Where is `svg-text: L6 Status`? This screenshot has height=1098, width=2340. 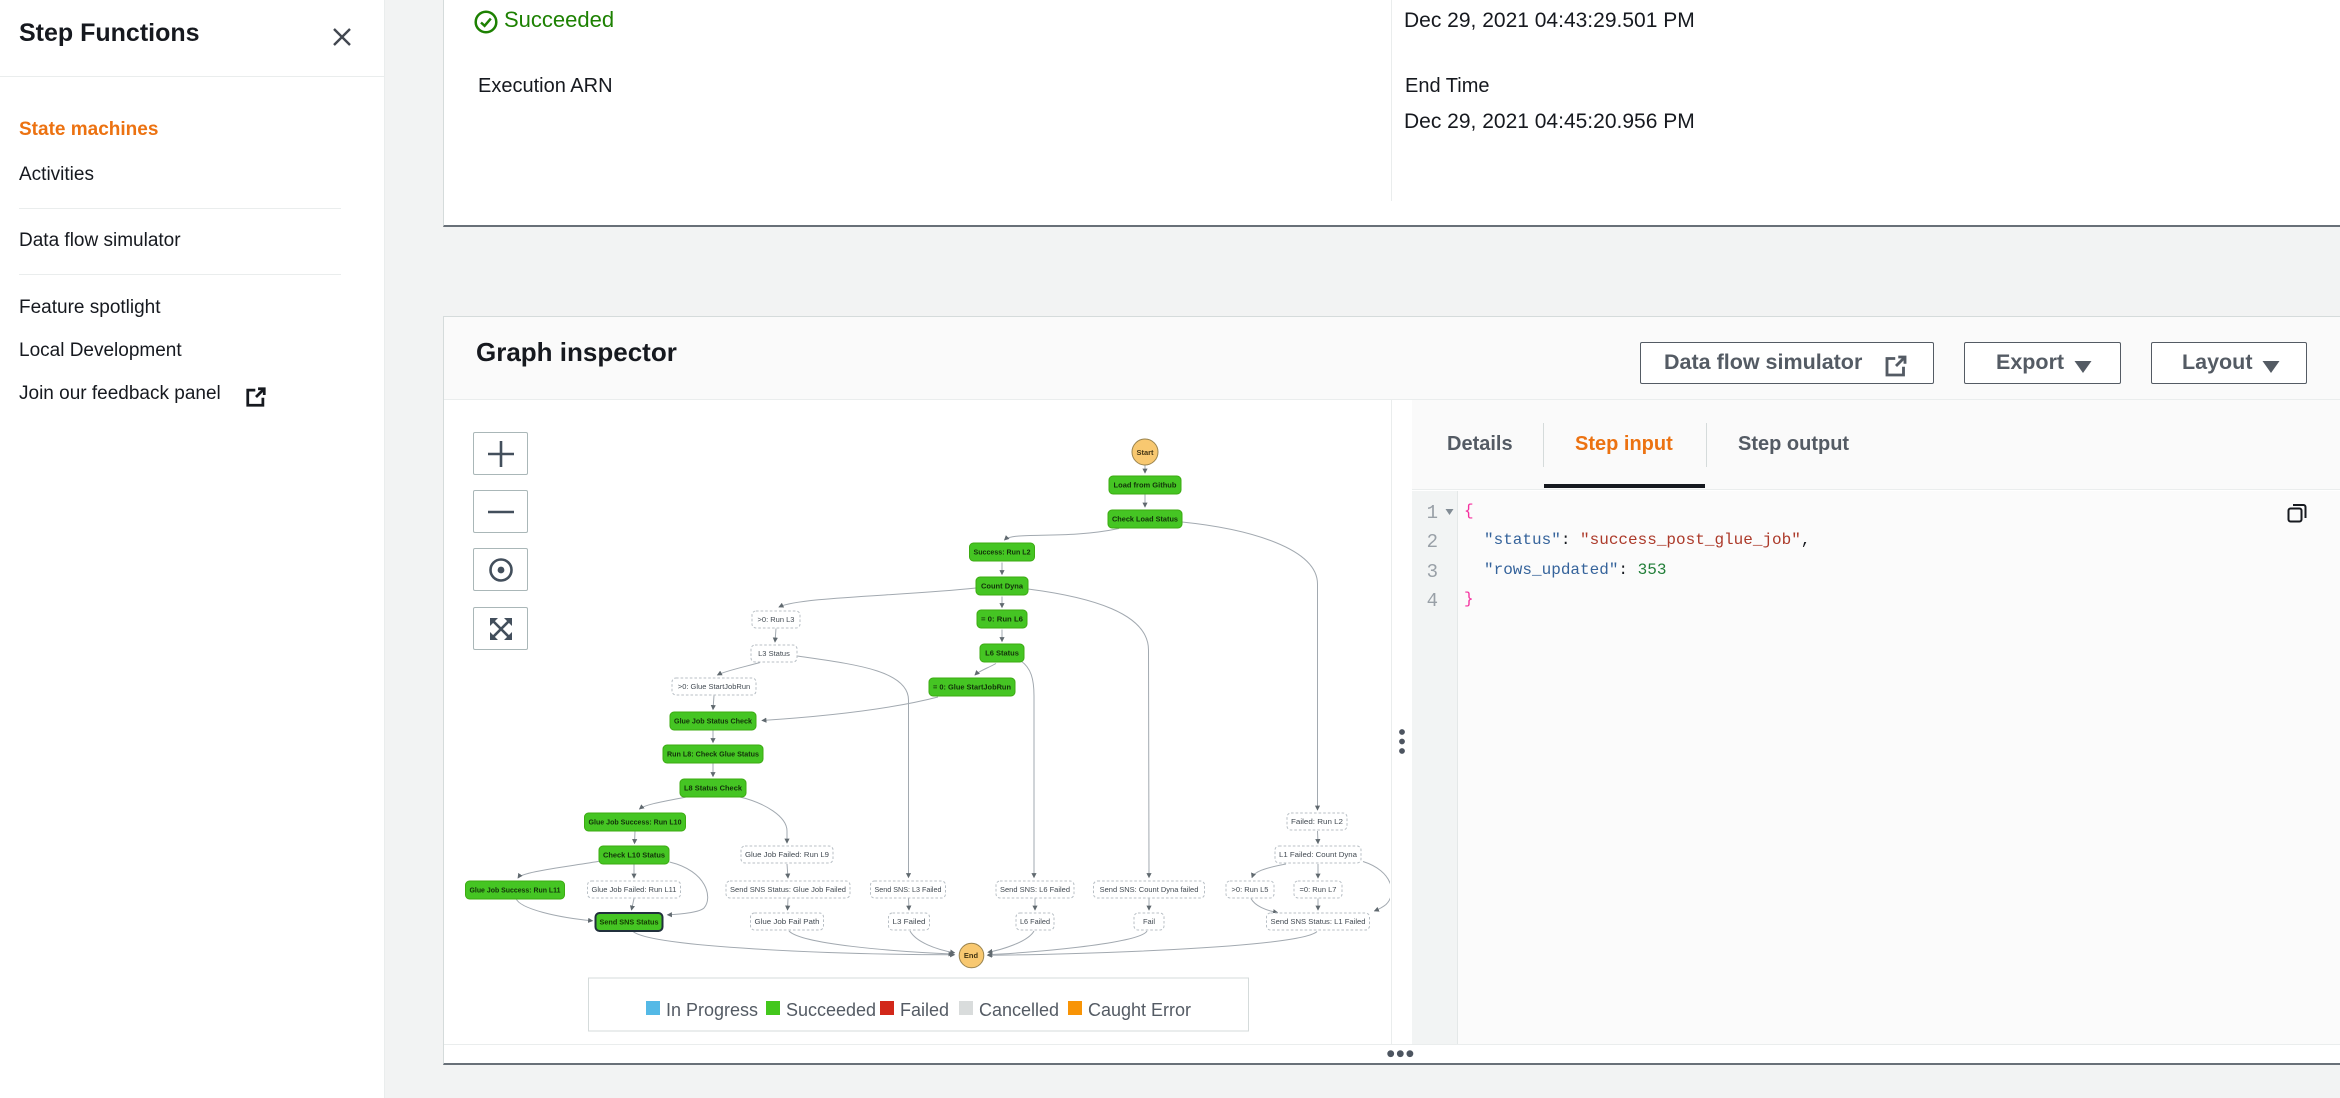 svg-text: L6 Status is located at coordinates (1002, 653).